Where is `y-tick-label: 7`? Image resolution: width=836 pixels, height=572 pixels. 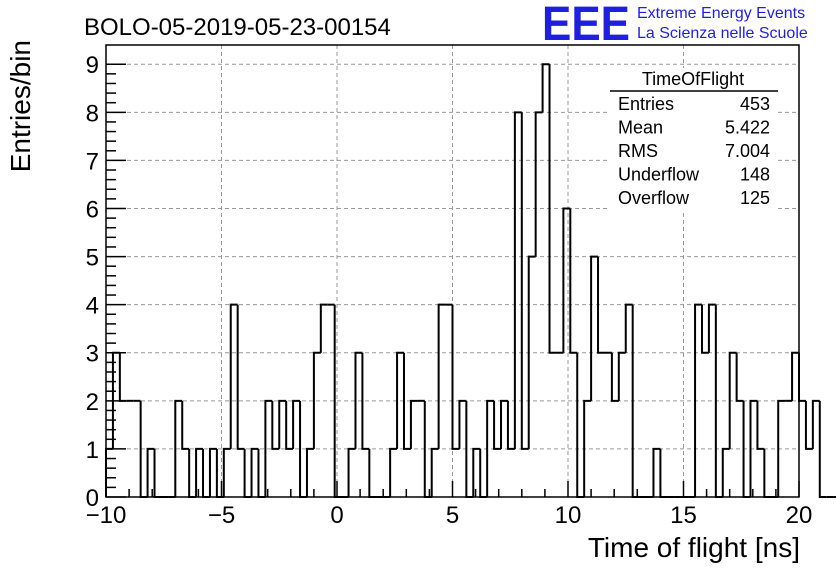
y-tick-label: 7 is located at coordinates (92, 161).